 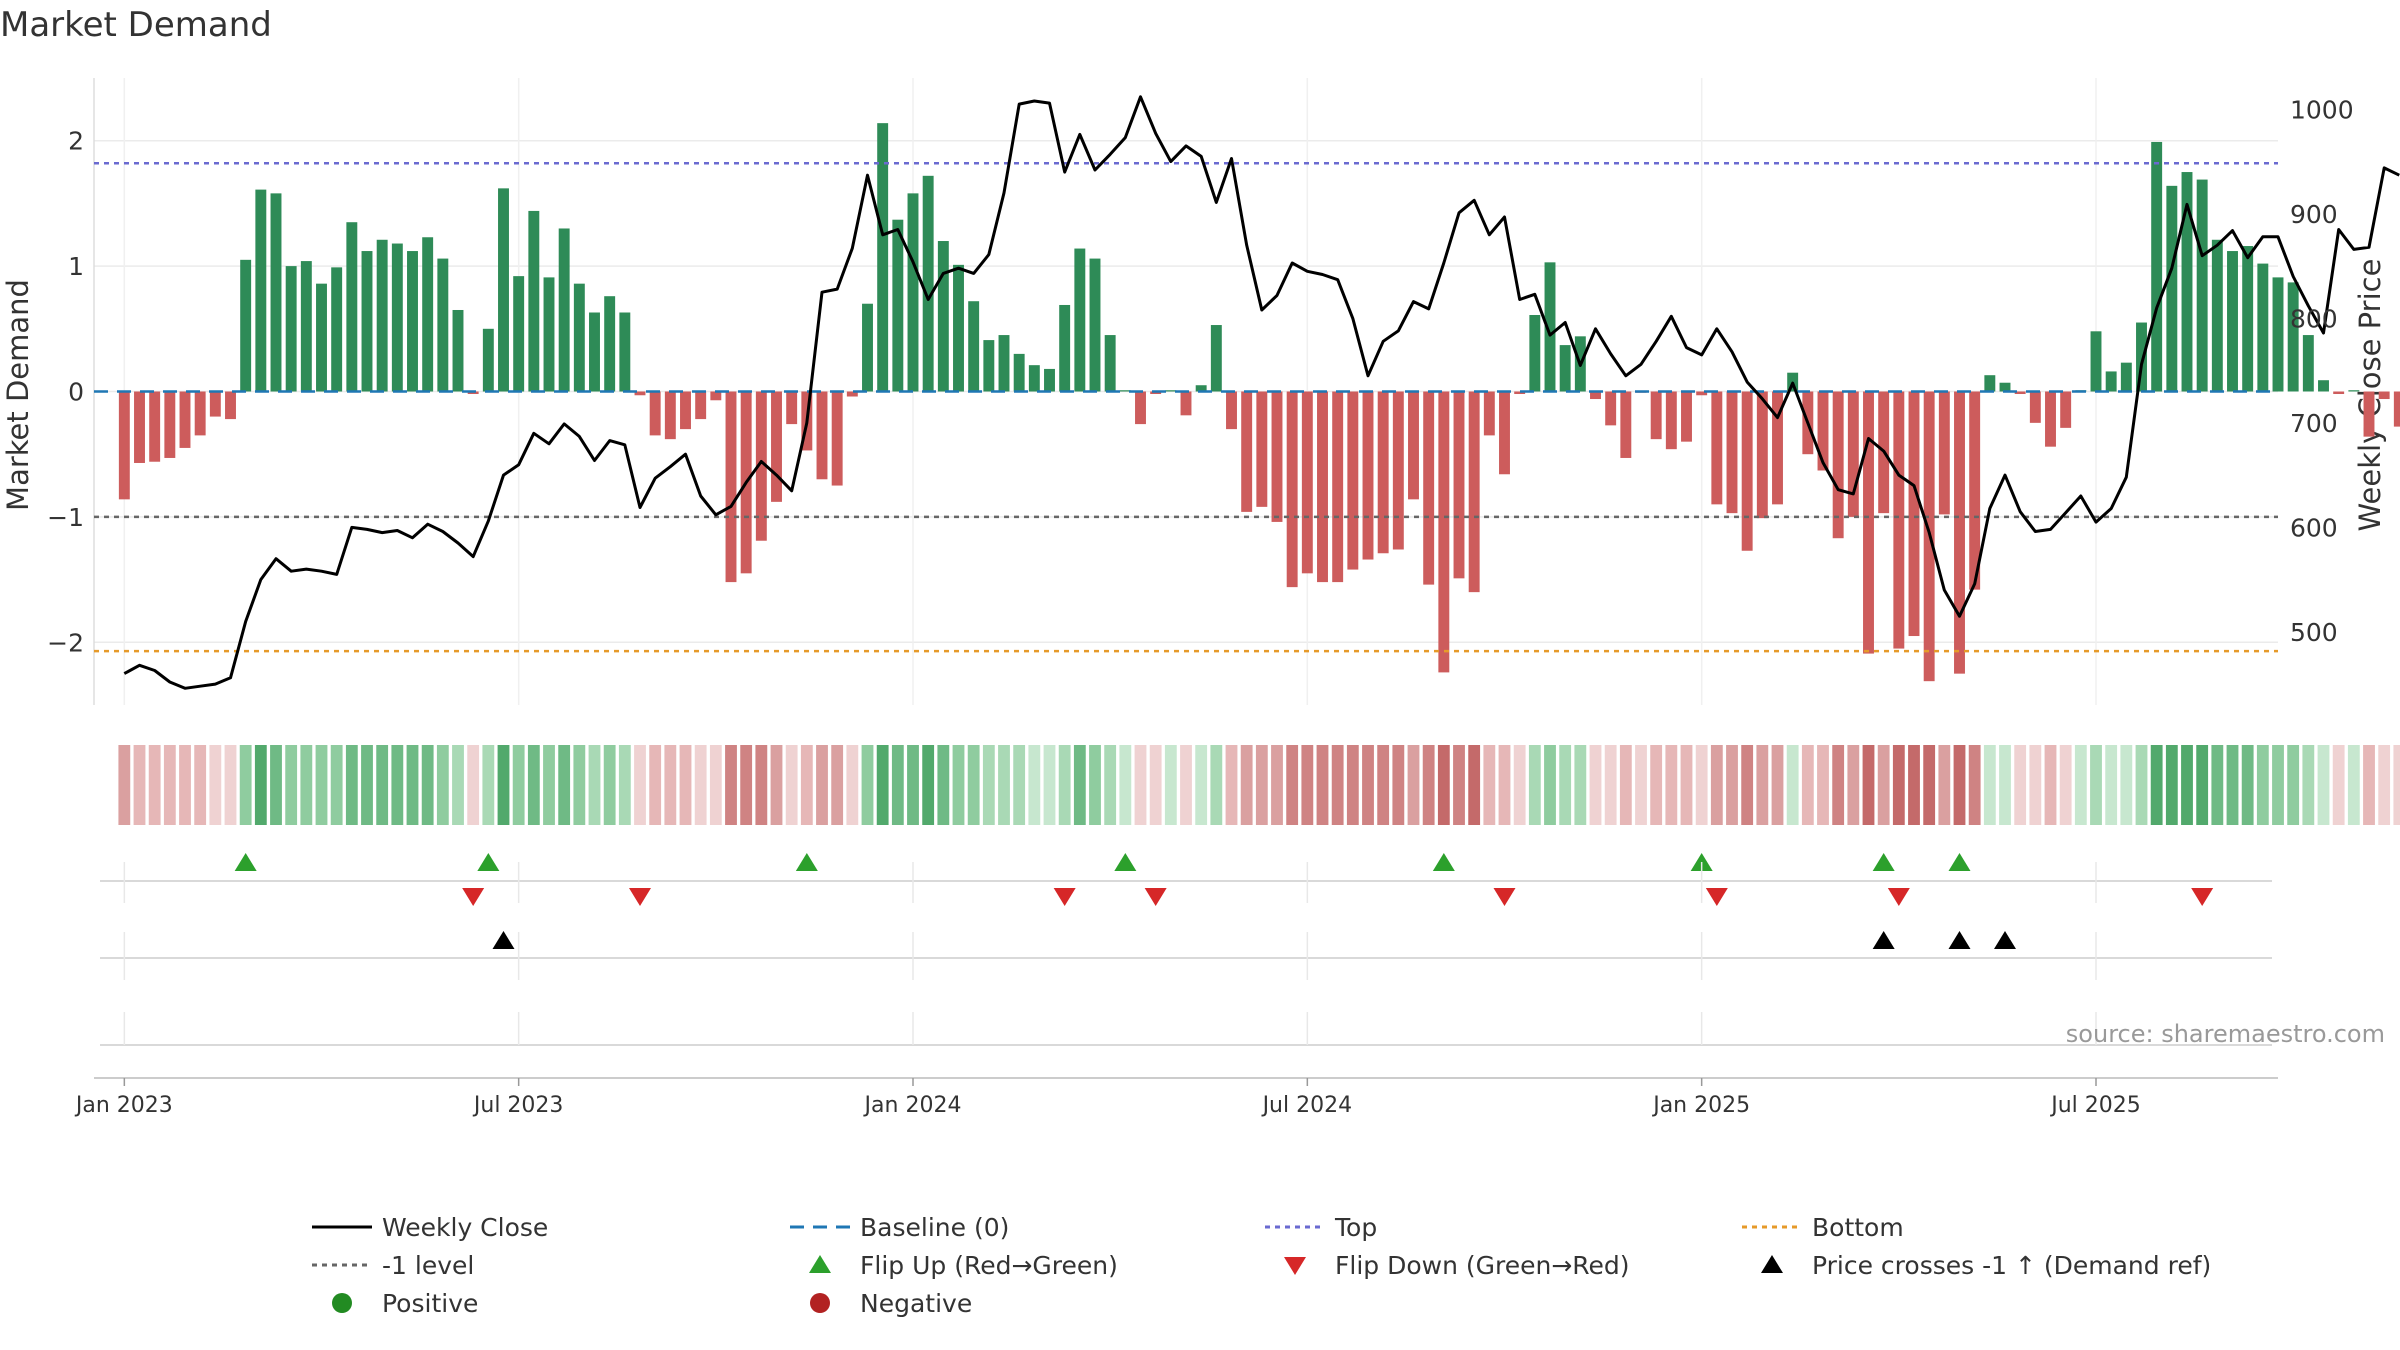 What do you see at coordinates (76, 266) in the screenshot?
I see `left-tick-label: 1` at bounding box center [76, 266].